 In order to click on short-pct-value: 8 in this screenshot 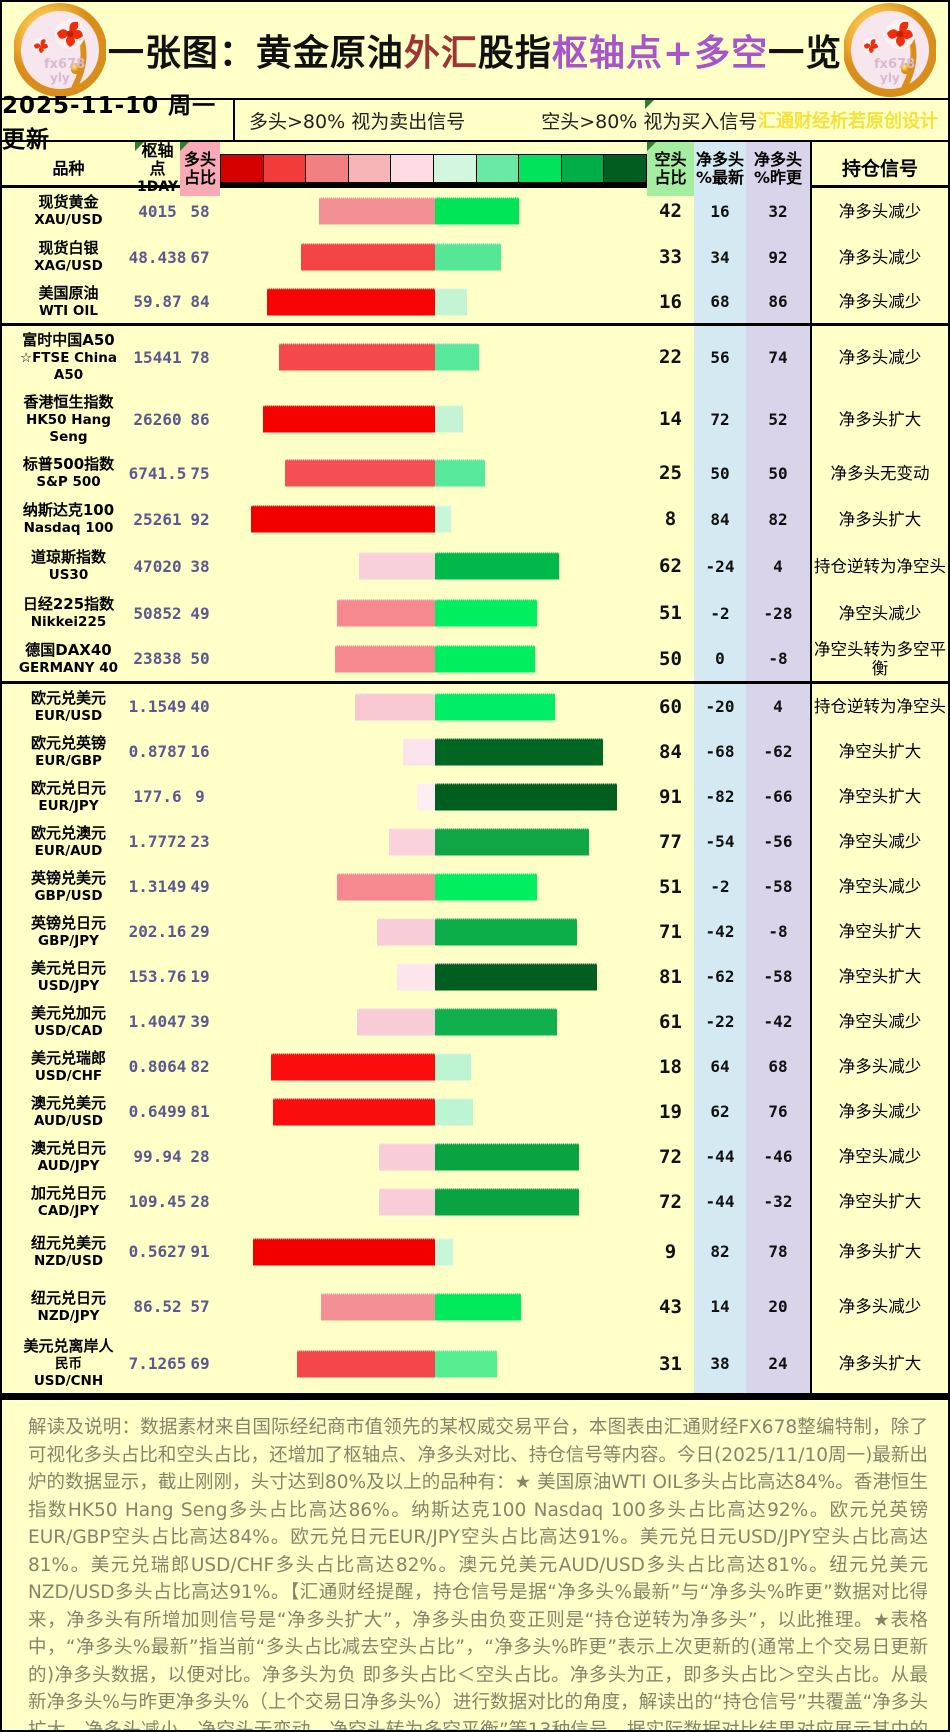, I will do `click(670, 519)`.